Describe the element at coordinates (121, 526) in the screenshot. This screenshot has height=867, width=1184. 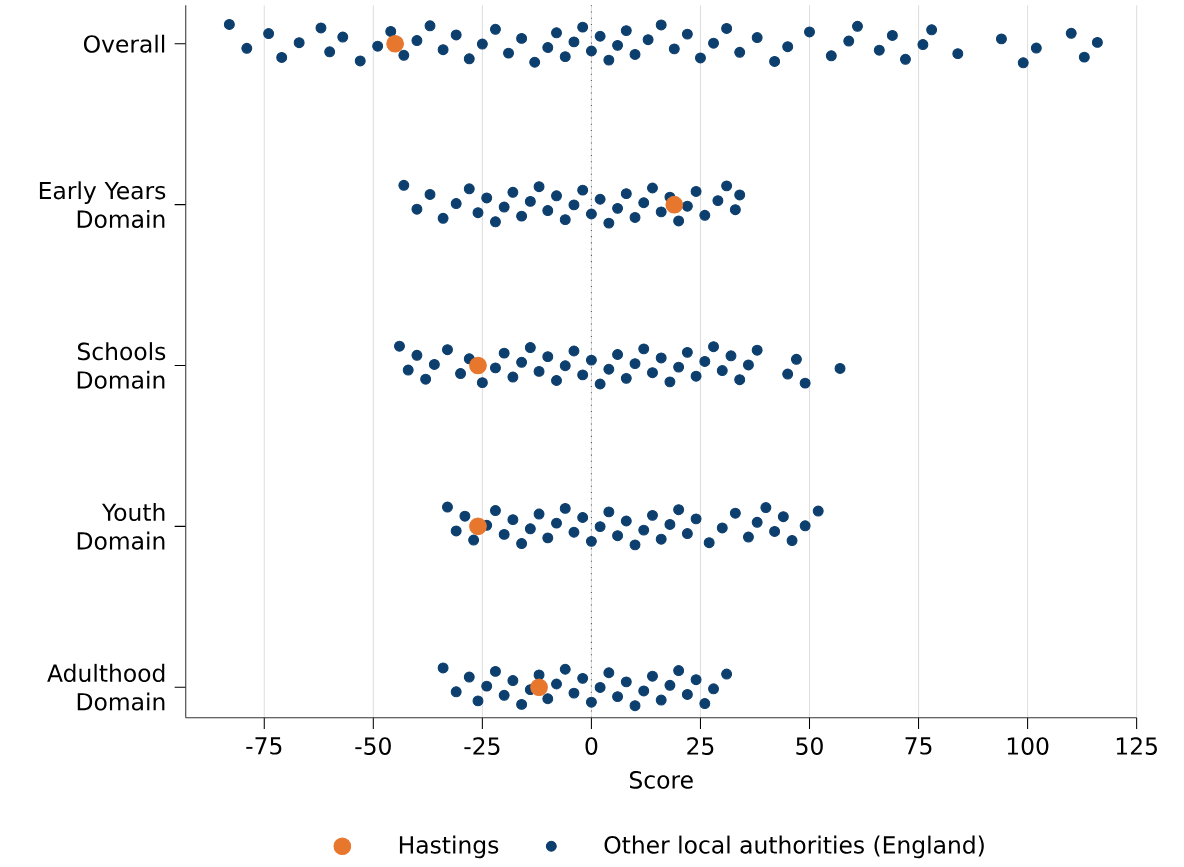
I see `y-tick-label: Youth Domain` at that location.